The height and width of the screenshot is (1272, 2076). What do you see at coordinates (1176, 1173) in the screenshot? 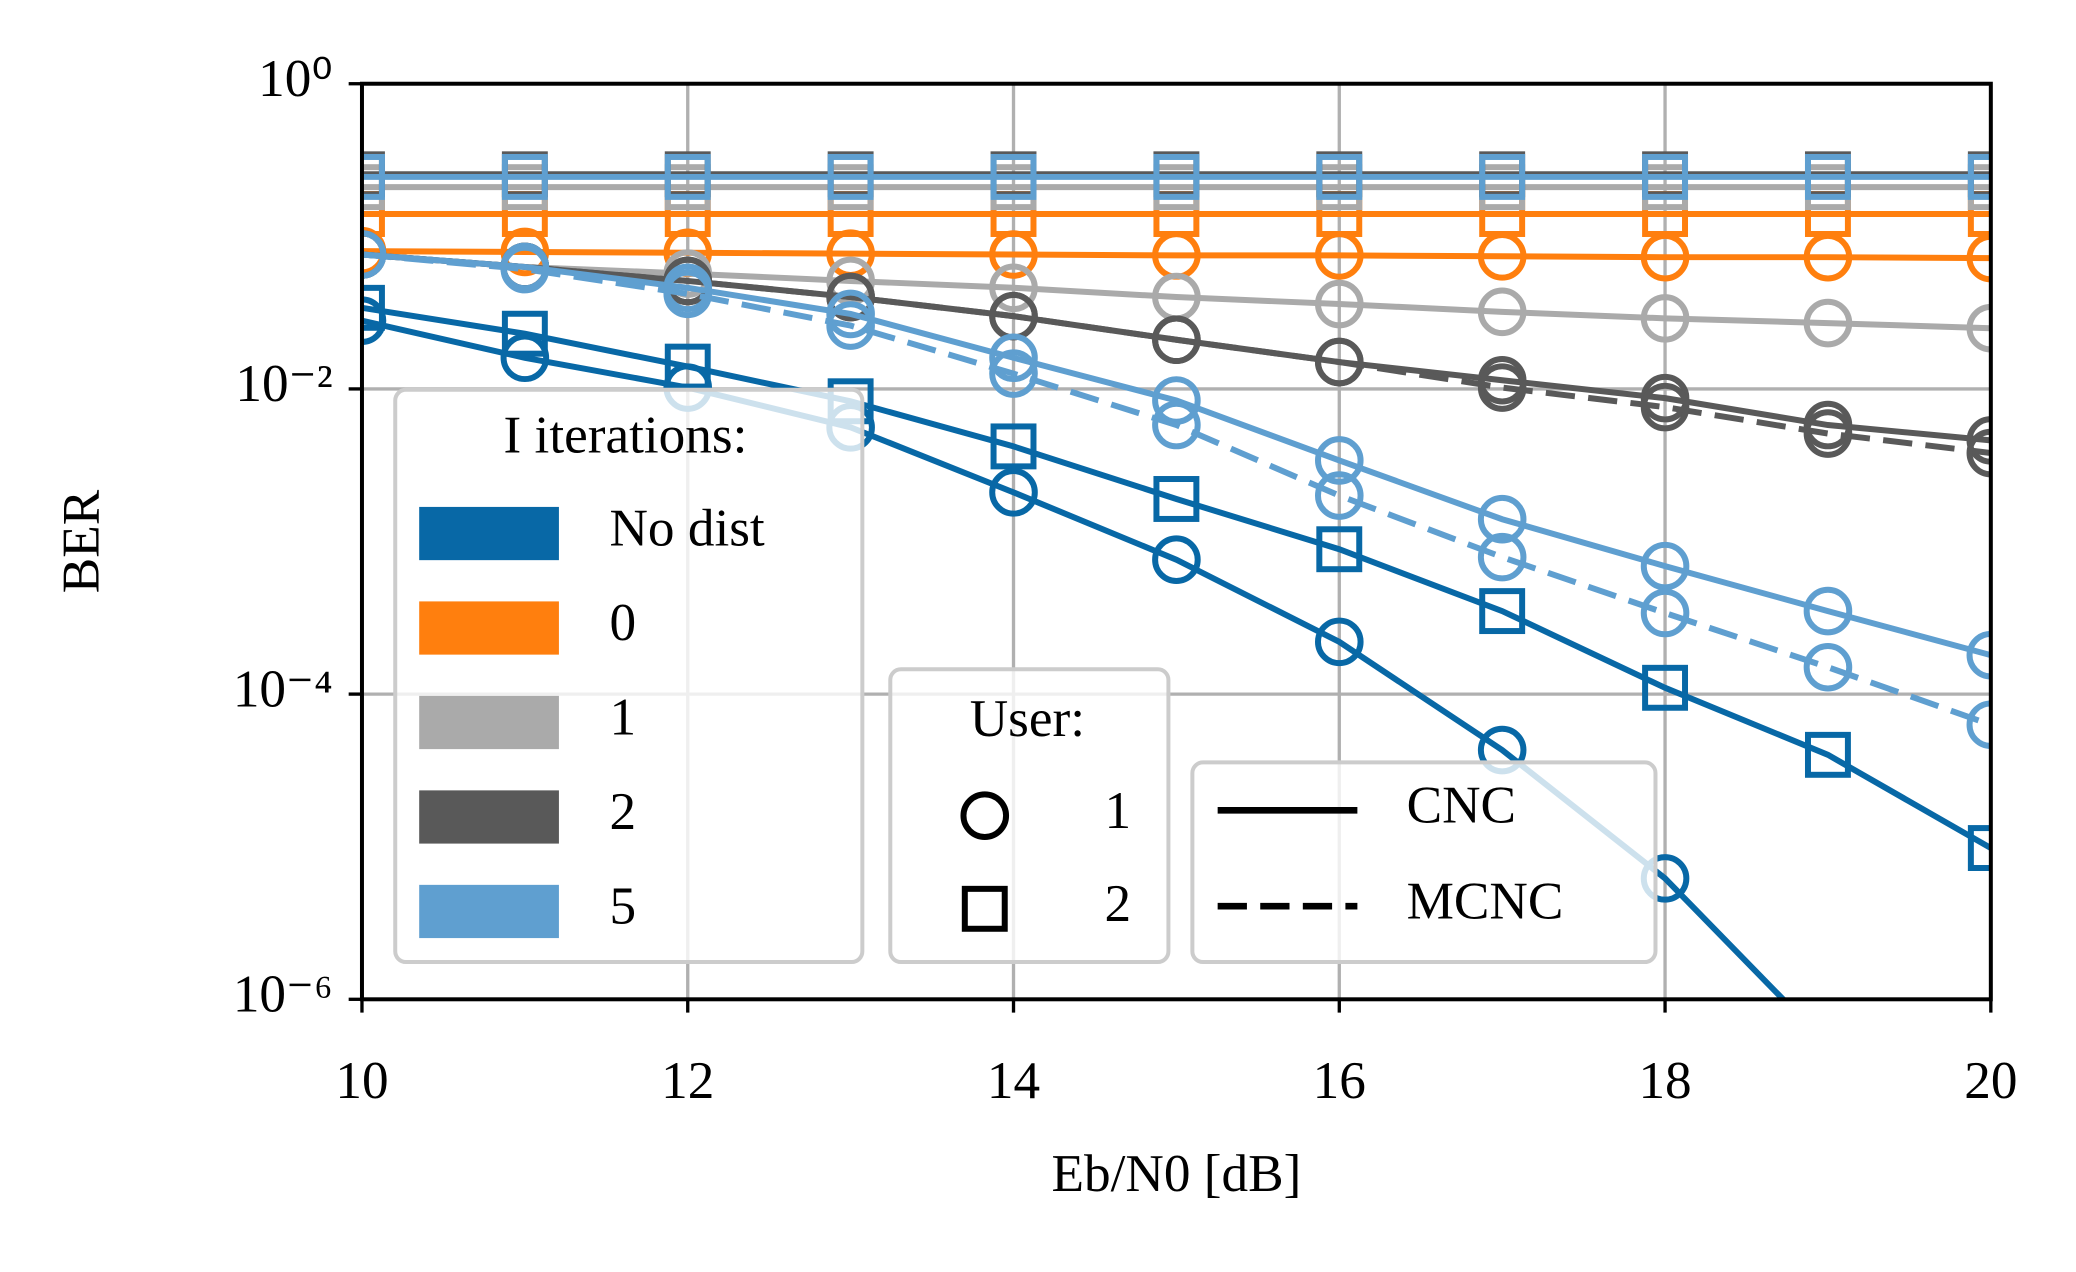
I see `x-axis-label: Eb/N0 [dB]` at bounding box center [1176, 1173].